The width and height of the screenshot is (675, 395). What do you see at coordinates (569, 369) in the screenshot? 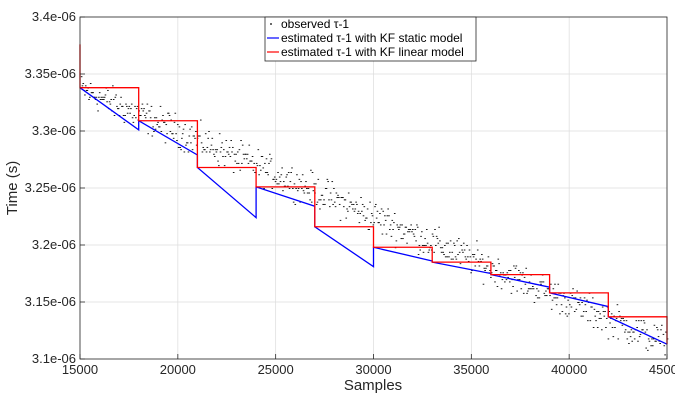
I see `x-tick-label: 40000` at bounding box center [569, 369].